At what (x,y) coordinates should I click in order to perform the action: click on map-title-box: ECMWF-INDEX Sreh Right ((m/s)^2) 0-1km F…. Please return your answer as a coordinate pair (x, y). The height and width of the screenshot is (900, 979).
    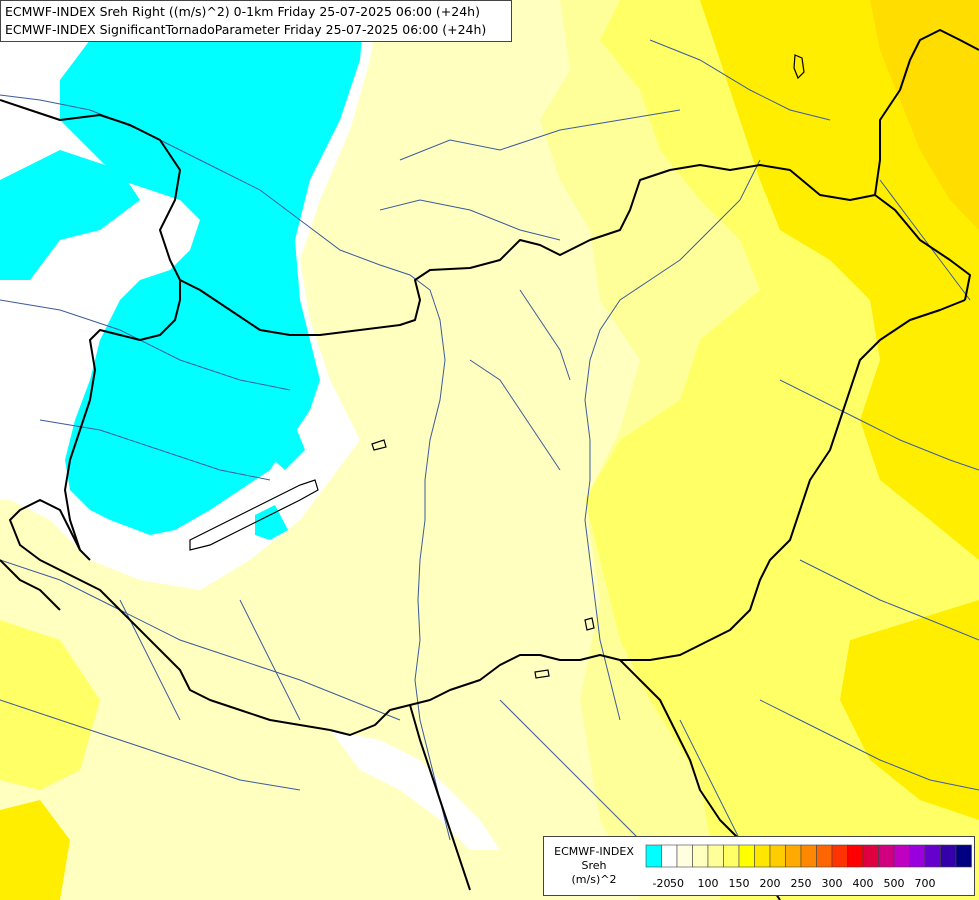
    Looking at the image, I should click on (256, 21).